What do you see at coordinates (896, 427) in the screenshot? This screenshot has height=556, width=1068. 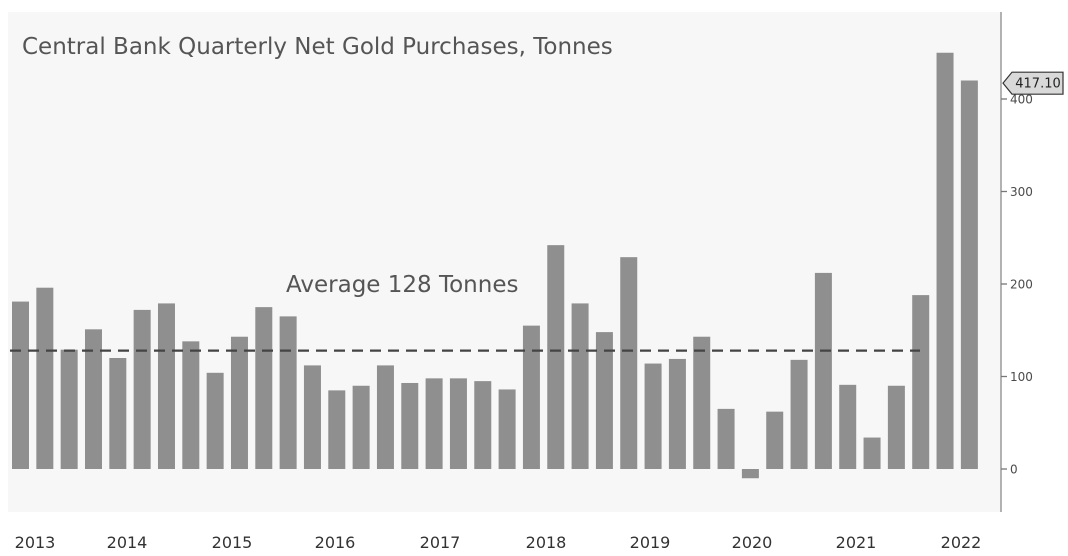 I see `bar-2022-q1` at bounding box center [896, 427].